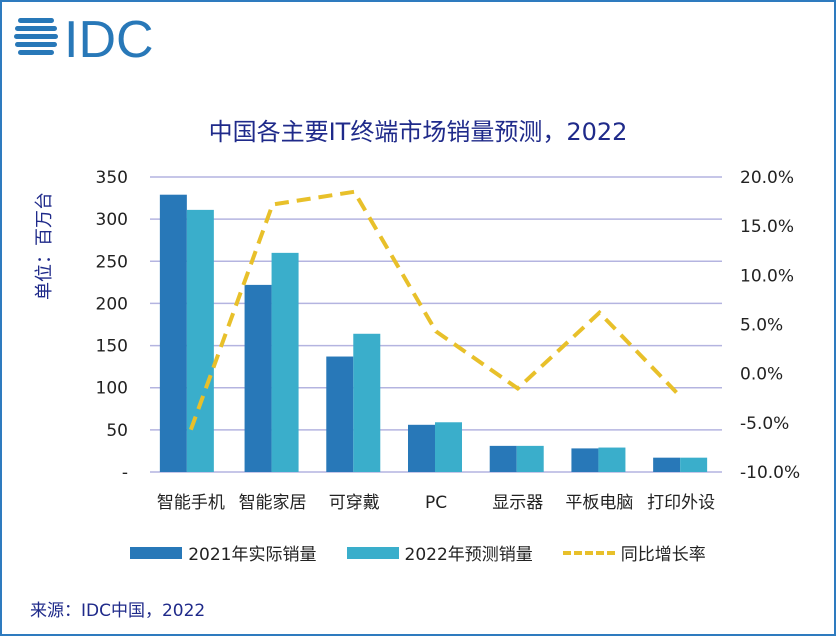 Image resolution: width=836 pixels, height=636 pixels. What do you see at coordinates (252, 555) in the screenshot?
I see `legend-label: 2021年实际销量` at bounding box center [252, 555].